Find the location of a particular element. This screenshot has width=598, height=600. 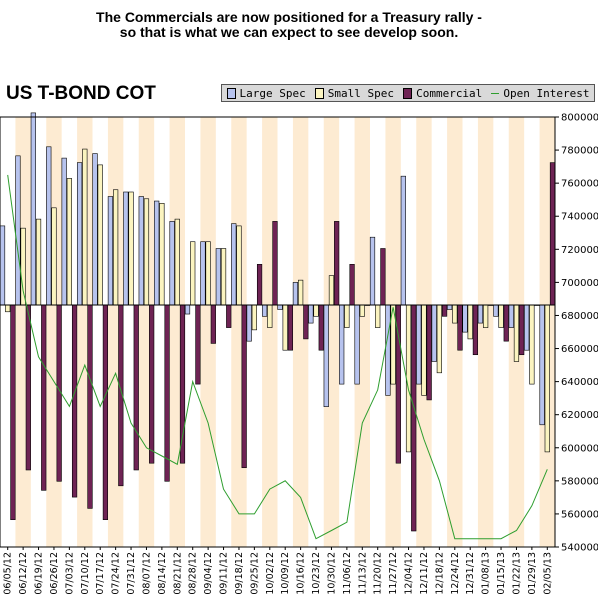

x-tick-label: 10/09/12 is located at coordinates (285, 573).